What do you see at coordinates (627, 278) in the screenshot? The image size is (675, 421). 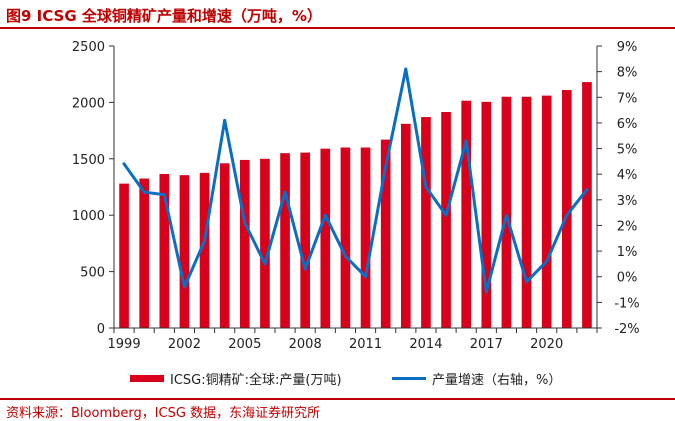 I see `right-tick-label: 0%` at bounding box center [627, 278].